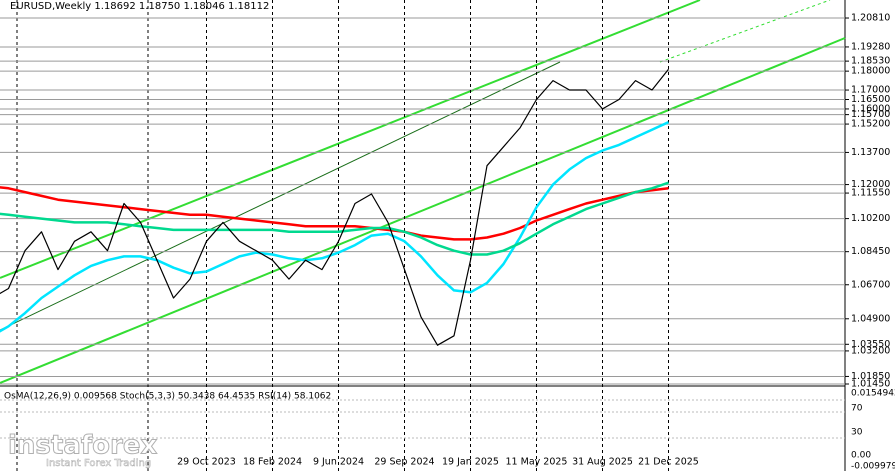  I want to click on y-tick-label: 1.16000, so click(870, 108).